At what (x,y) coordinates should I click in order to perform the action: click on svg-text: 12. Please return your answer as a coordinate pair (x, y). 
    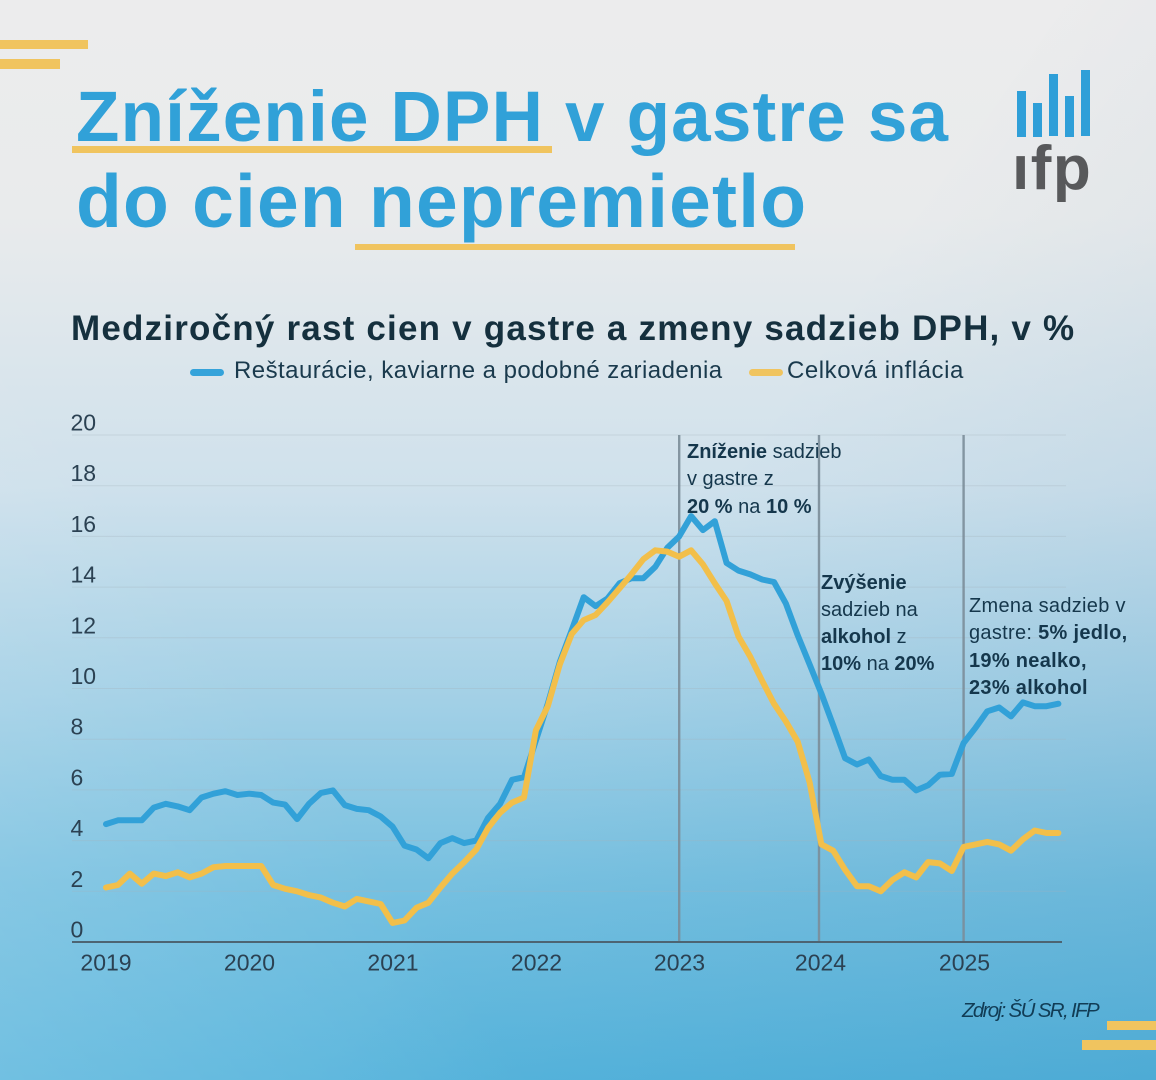
    Looking at the image, I should click on (84, 625).